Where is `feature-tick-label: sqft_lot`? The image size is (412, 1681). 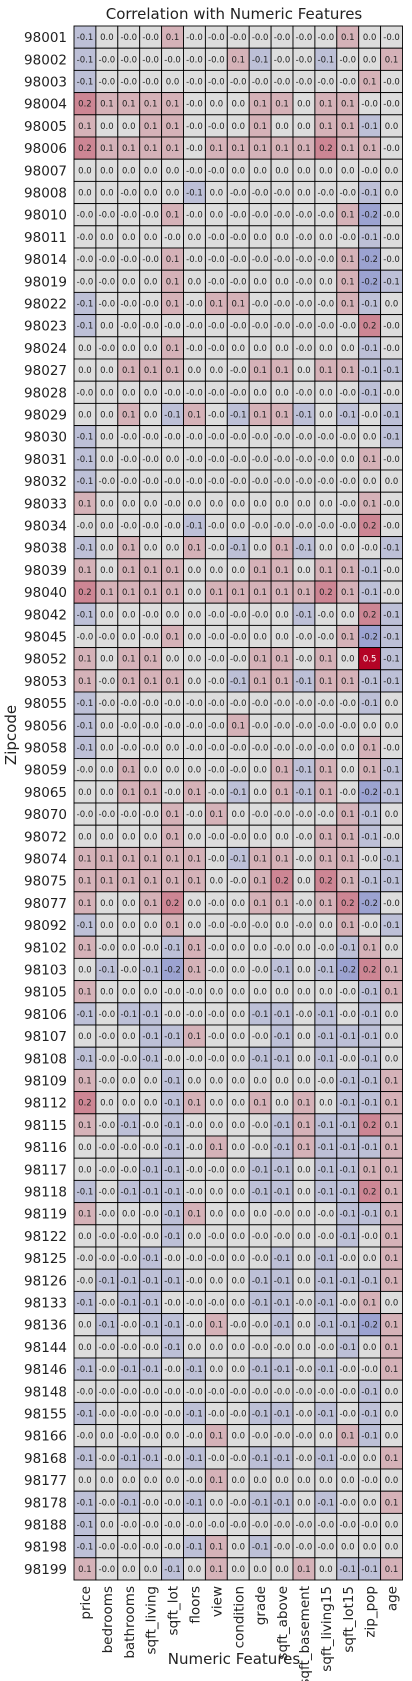 feature-tick-label: sqft_lot is located at coordinates (174, 1610).